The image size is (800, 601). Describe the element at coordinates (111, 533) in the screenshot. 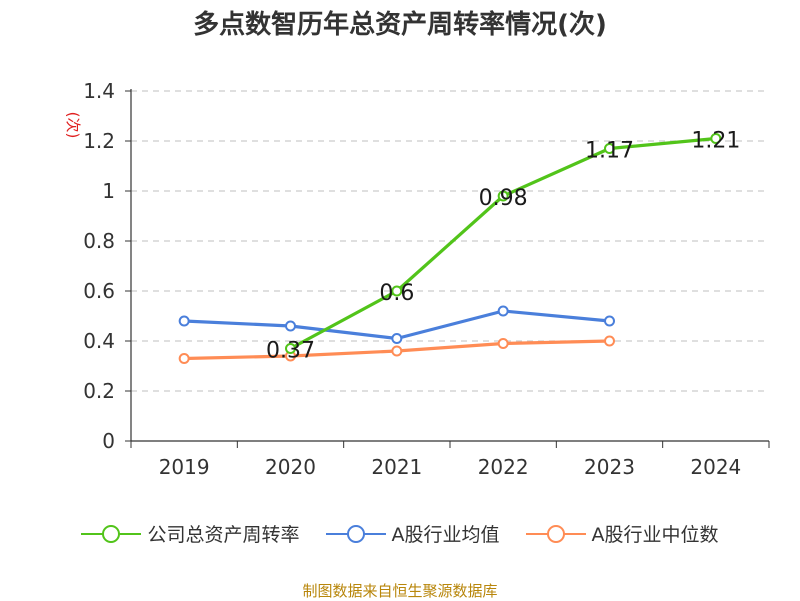

I see `legend-marker-company` at that location.